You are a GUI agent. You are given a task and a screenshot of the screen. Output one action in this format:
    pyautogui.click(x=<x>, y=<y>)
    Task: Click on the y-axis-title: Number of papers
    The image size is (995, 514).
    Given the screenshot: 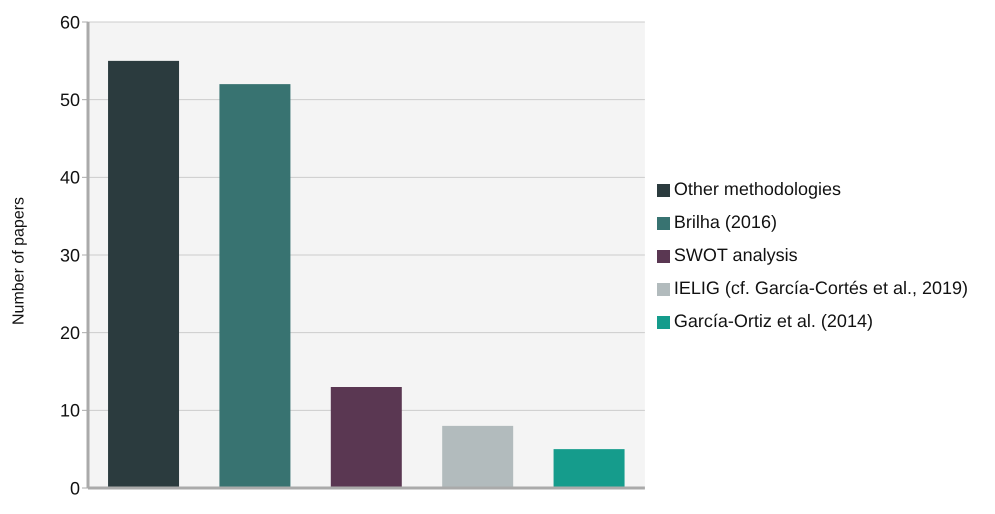 What is the action you would take?
    pyautogui.click(x=19, y=260)
    